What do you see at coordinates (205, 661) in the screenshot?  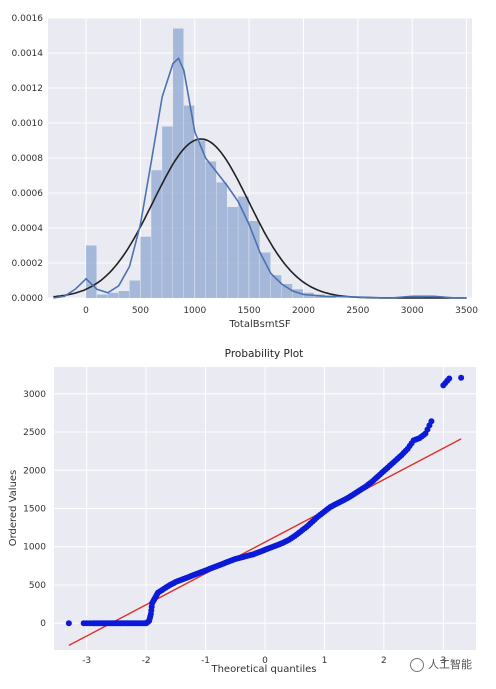 I see `x-tick-label: -1` at bounding box center [205, 661].